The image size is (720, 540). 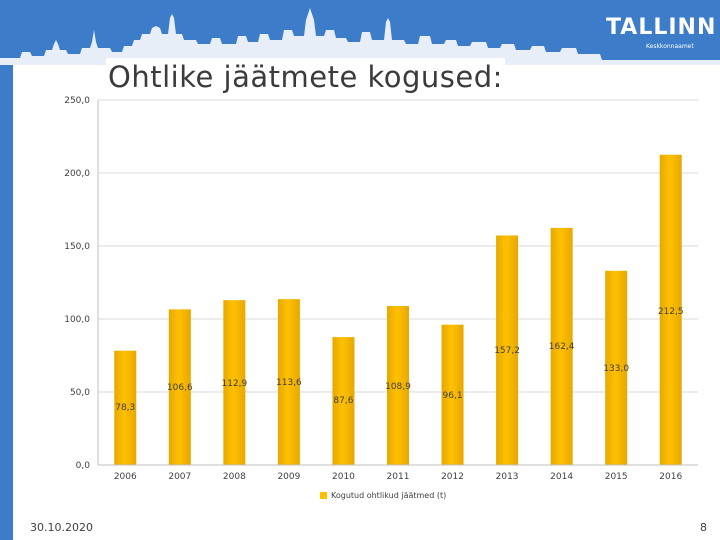 What do you see at coordinates (77, 320) in the screenshot?
I see `y-tick-label: 100,0` at bounding box center [77, 320].